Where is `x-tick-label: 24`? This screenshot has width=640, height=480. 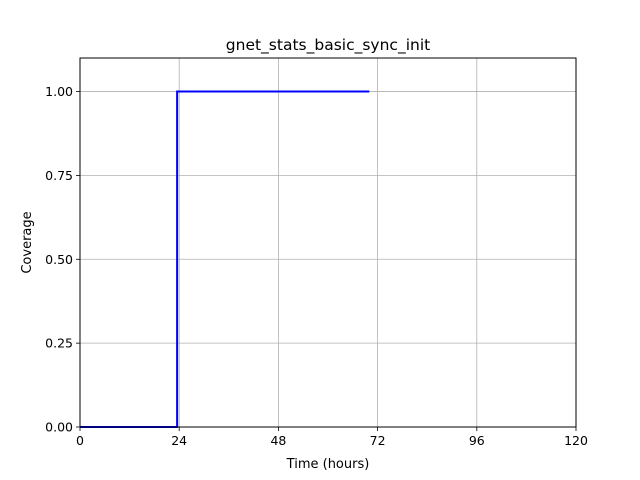 x-tick-label: 24 is located at coordinates (179, 440).